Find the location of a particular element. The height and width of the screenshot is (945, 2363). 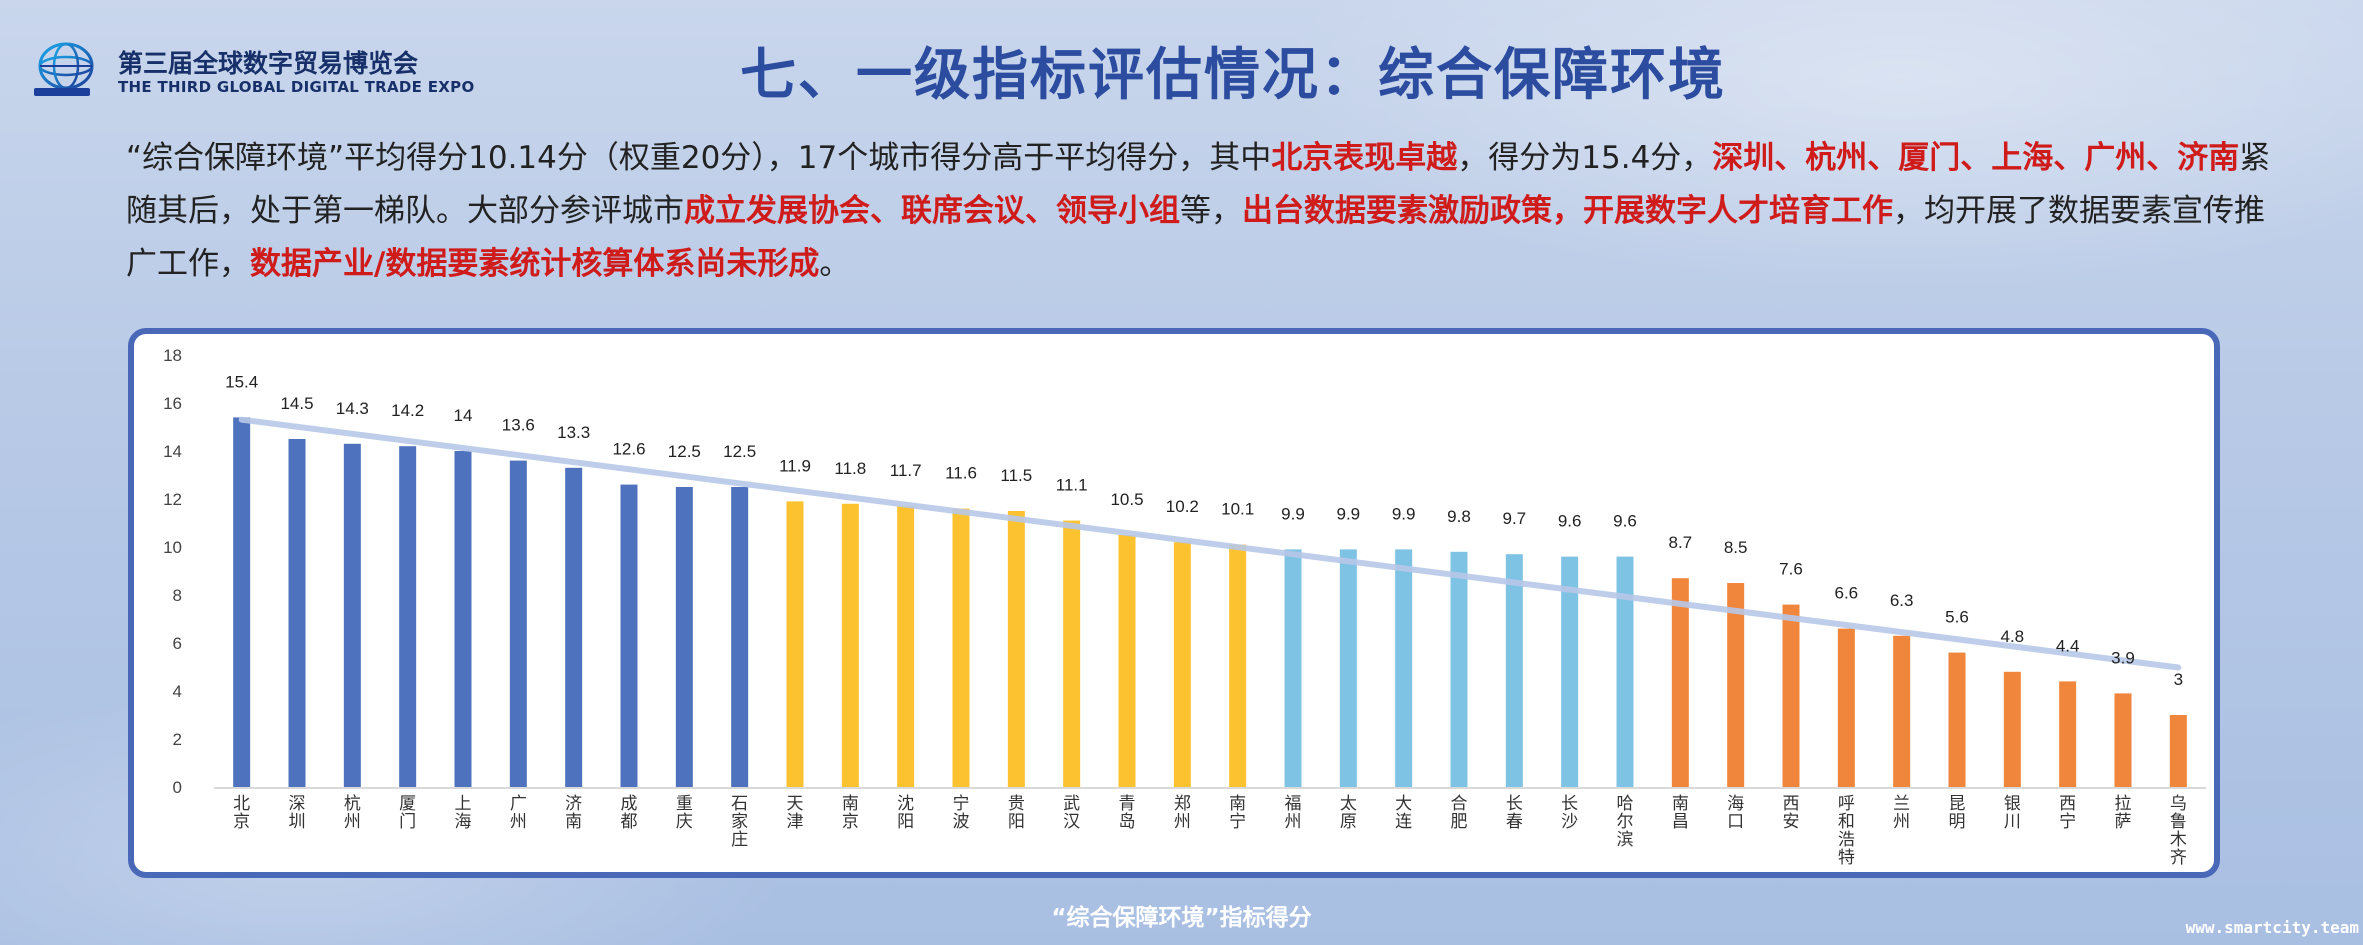

category-label: 杭州 is located at coordinates (352, 813).